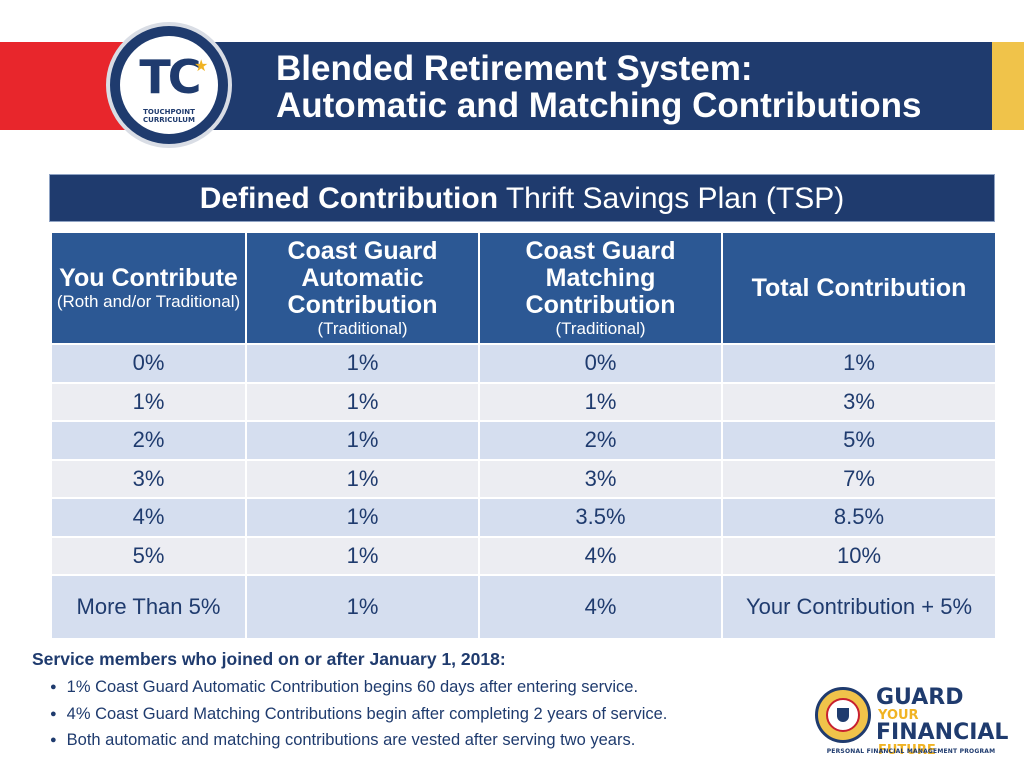 The height and width of the screenshot is (768, 1024). Describe the element at coordinates (898, 715) in the screenshot. I see `logo-line-your: YOUR` at that location.